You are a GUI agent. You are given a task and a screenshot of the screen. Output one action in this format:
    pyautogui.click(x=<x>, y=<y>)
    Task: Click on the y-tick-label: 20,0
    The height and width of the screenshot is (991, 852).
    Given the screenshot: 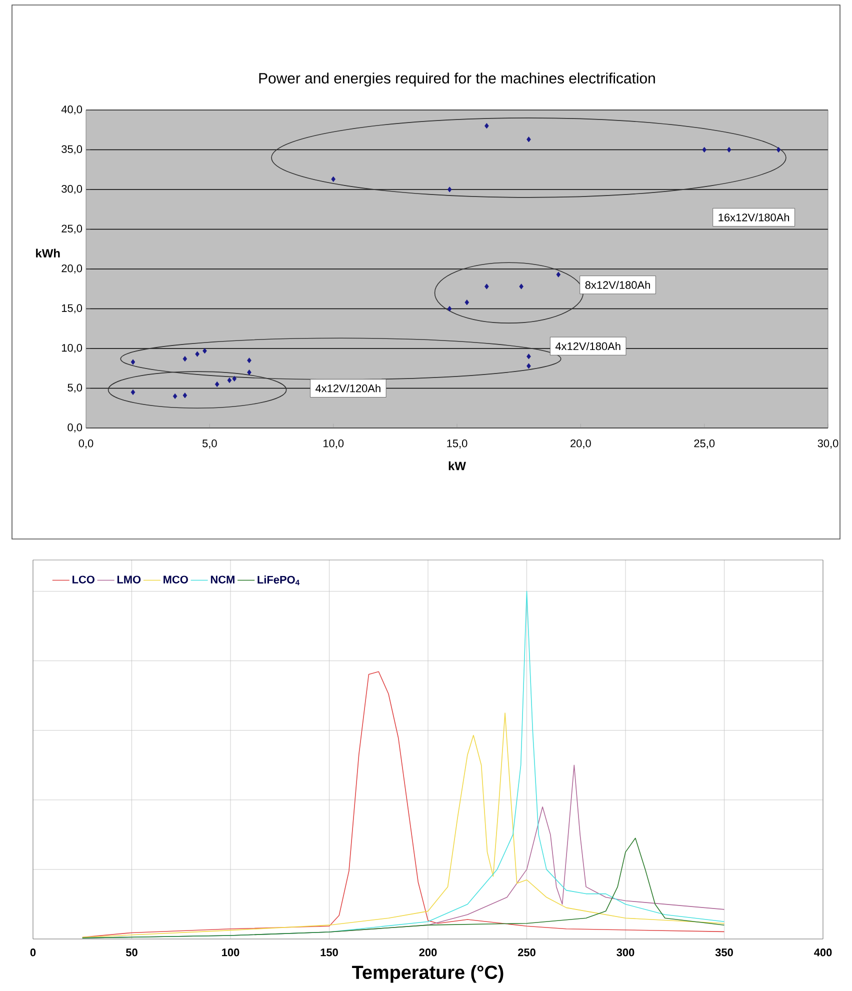 What is the action you would take?
    pyautogui.click(x=72, y=269)
    